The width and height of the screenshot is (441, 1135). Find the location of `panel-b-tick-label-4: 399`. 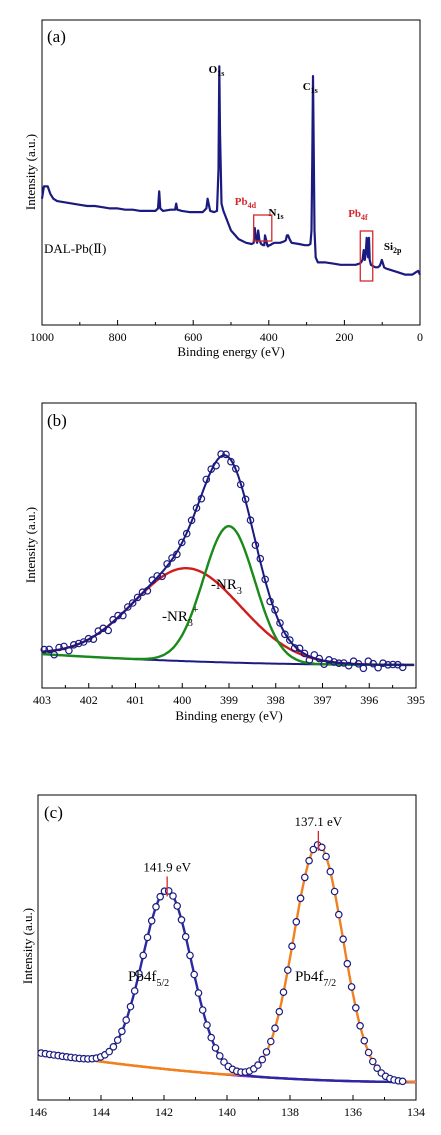

panel-b-tick-label-4: 399 is located at coordinates (229, 700).